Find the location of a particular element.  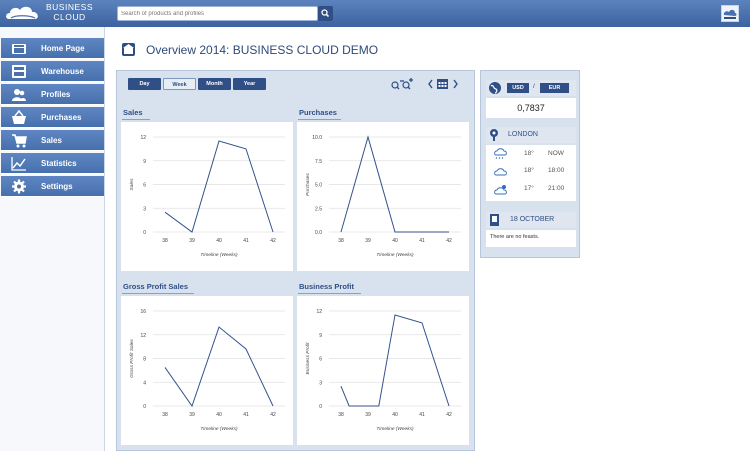

sidebar-item-sales: Sales is located at coordinates (52, 140).